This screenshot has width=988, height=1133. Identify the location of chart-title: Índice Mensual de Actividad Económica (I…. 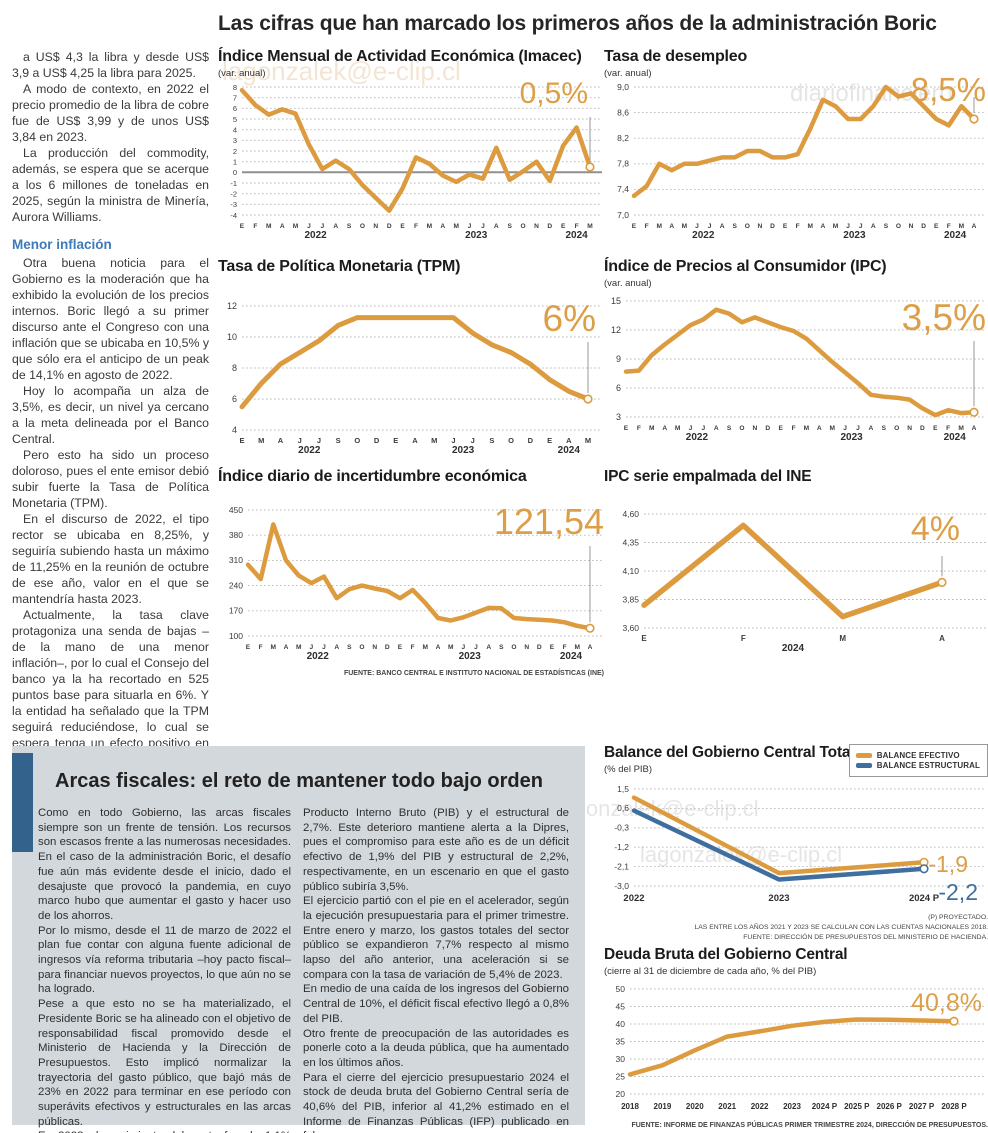
(400, 56).